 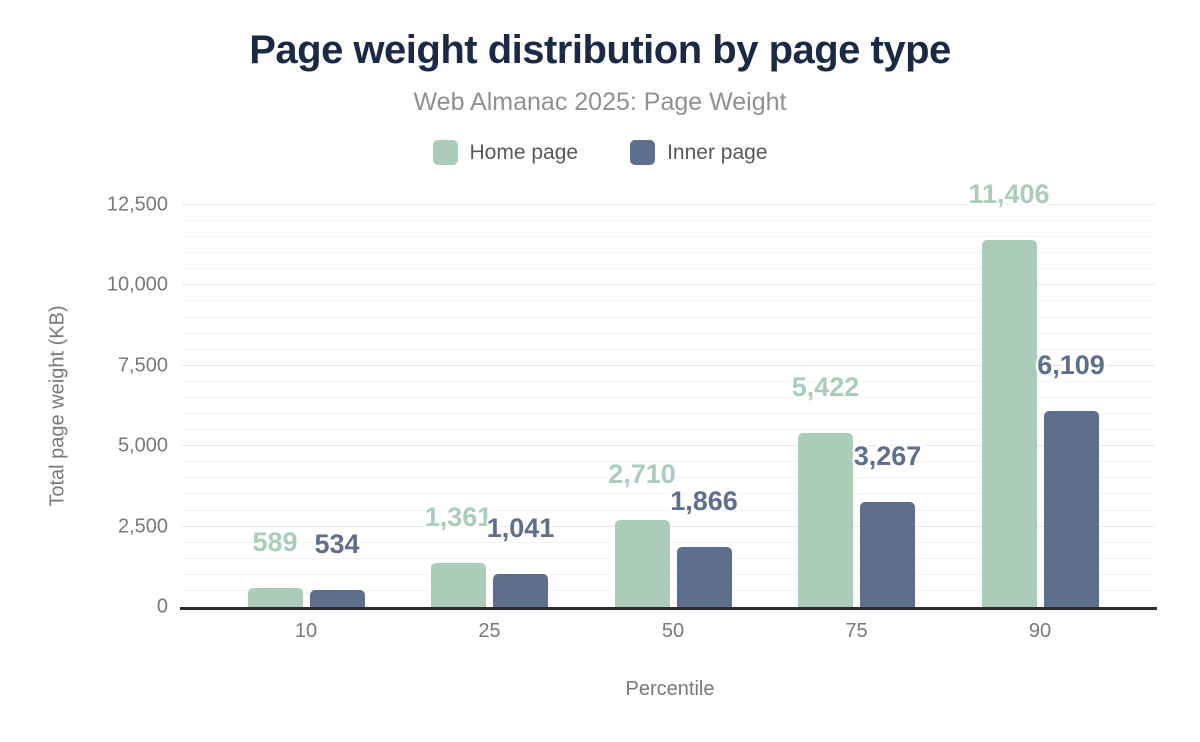 I want to click on x-axis-tick-label: 75, so click(x=856, y=631).